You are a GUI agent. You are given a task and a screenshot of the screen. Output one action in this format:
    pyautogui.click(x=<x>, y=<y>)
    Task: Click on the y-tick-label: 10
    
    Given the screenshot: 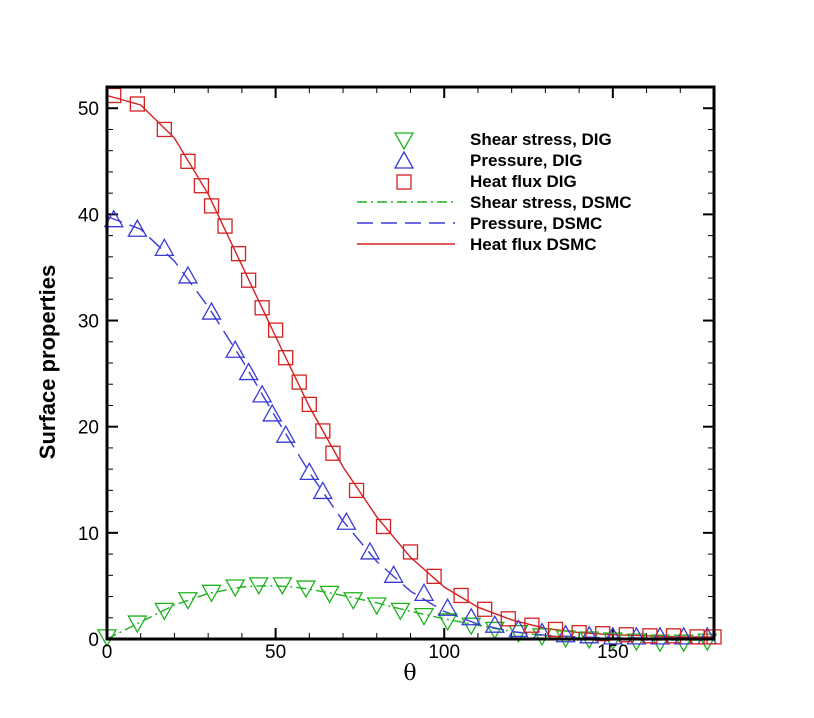 What is the action you would take?
    pyautogui.click(x=88, y=534)
    